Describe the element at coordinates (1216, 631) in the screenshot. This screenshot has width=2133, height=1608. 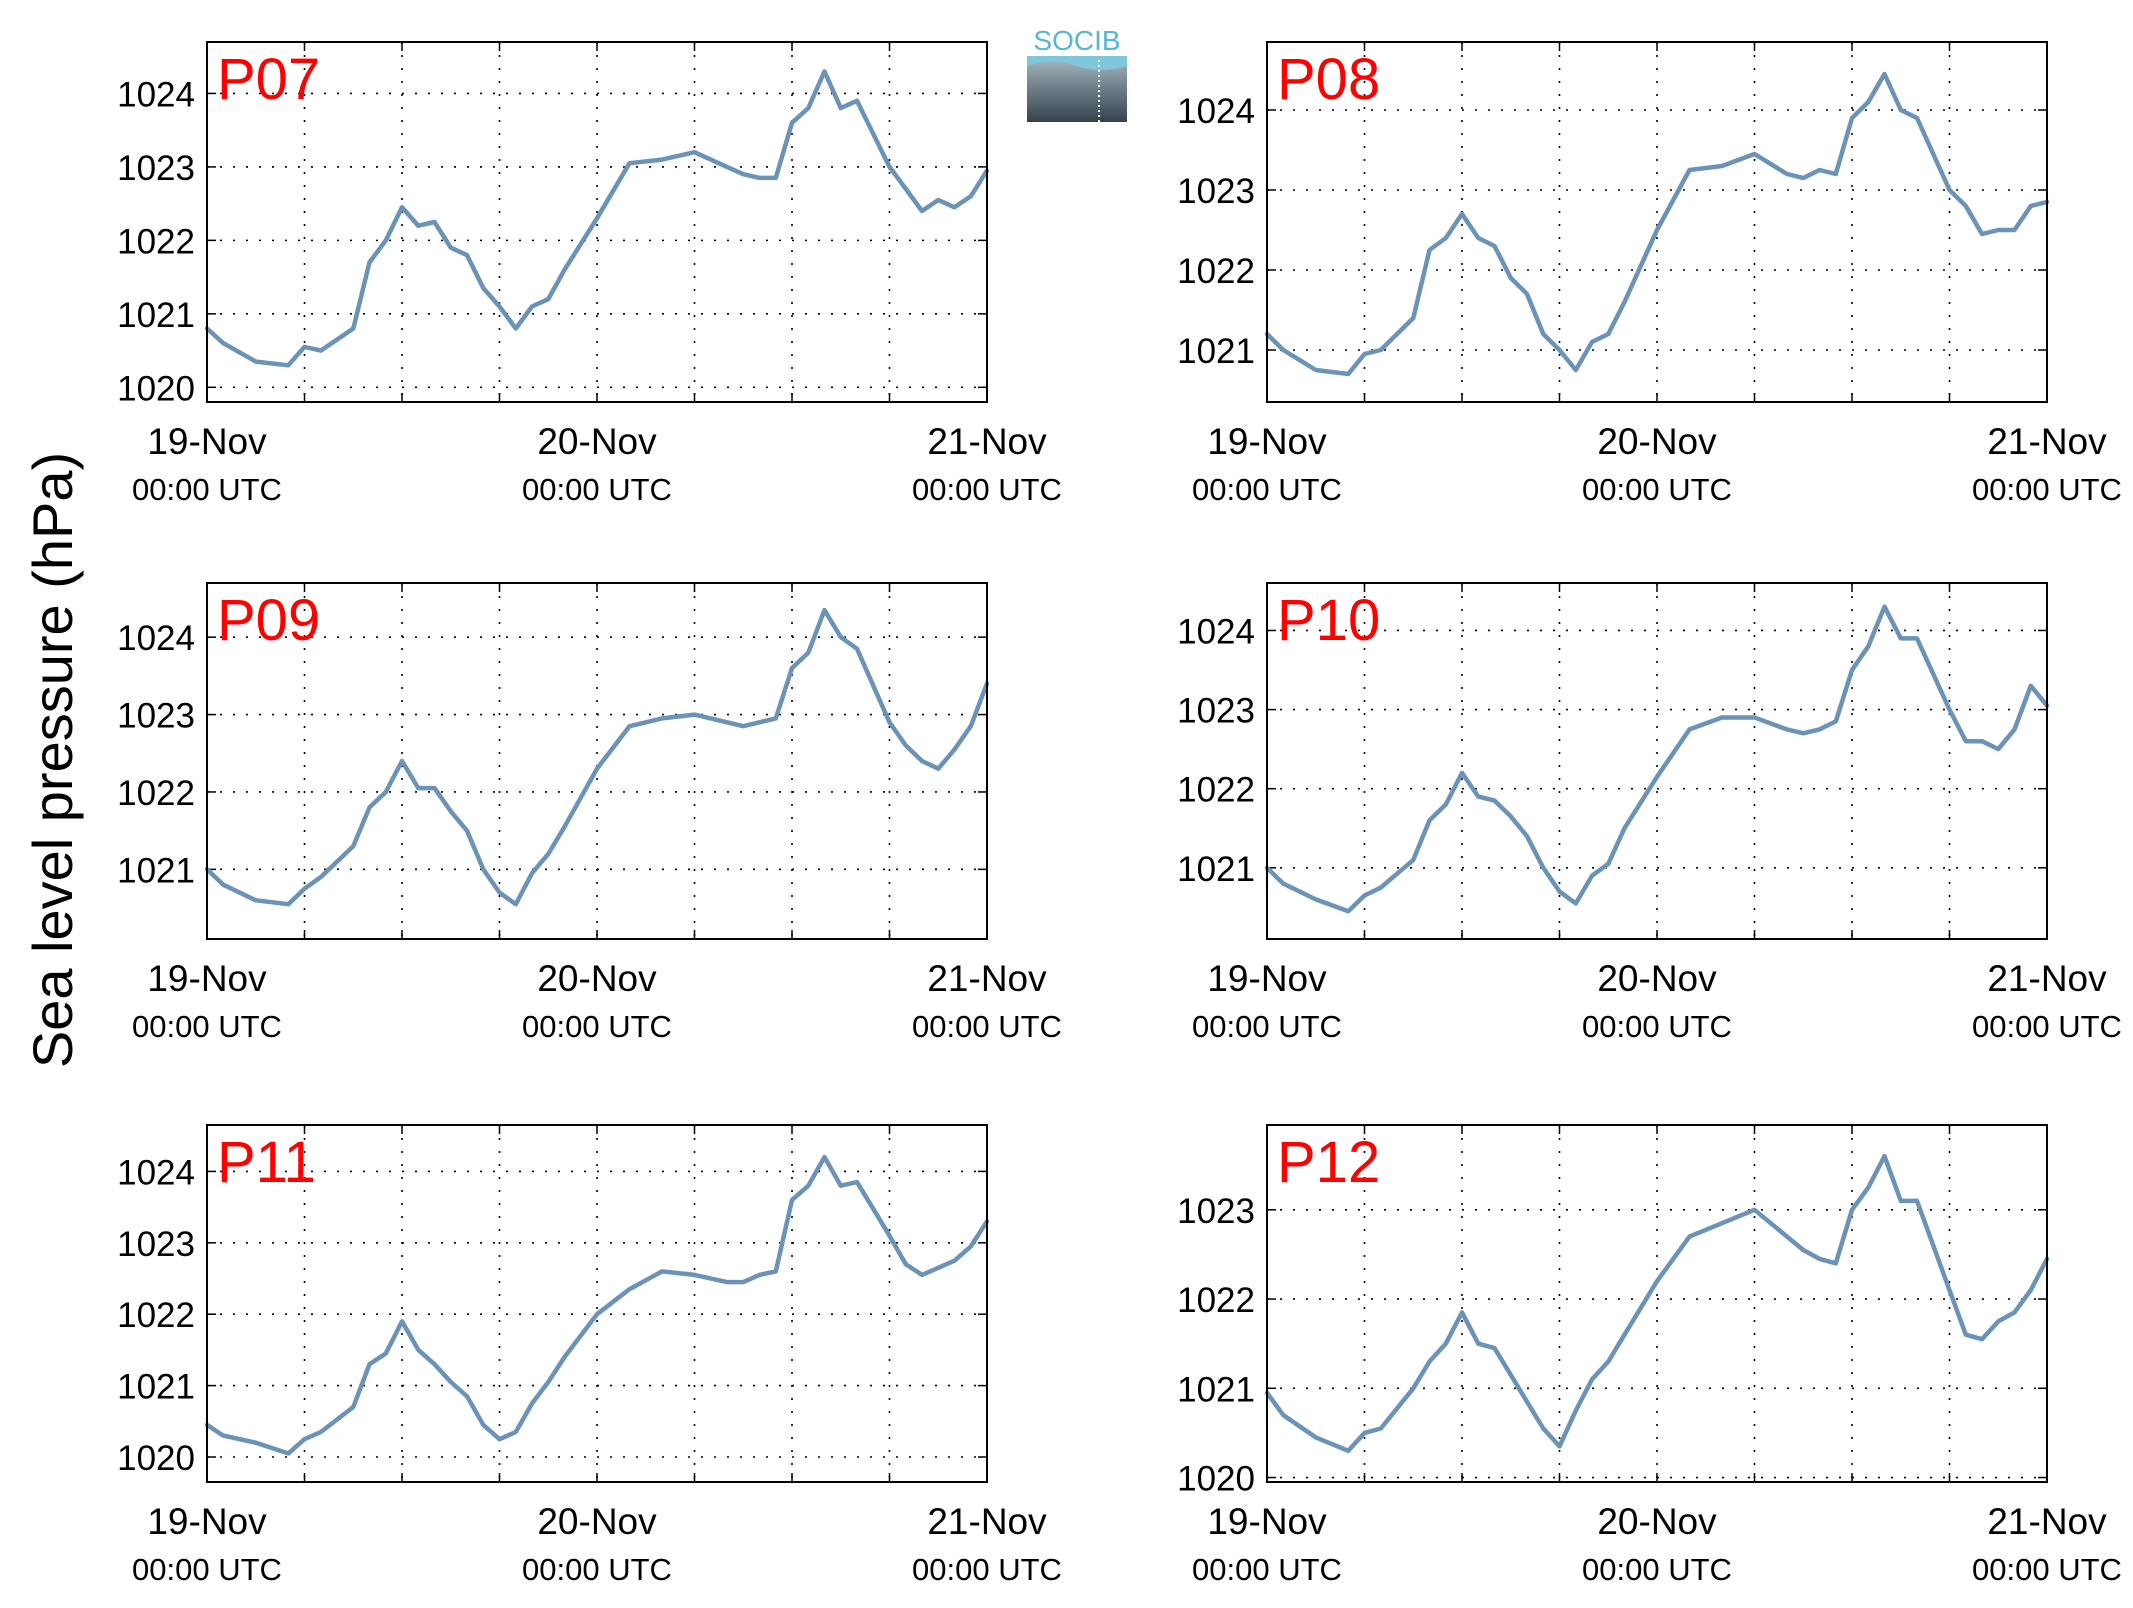
I see `y-tick-label: 1024` at that location.